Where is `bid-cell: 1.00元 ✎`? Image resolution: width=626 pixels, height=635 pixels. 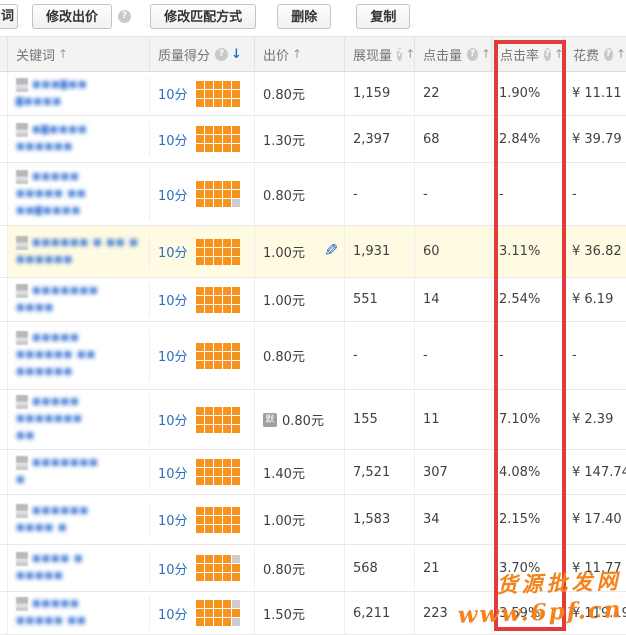 bid-cell: 1.00元 ✎ is located at coordinates (300, 251).